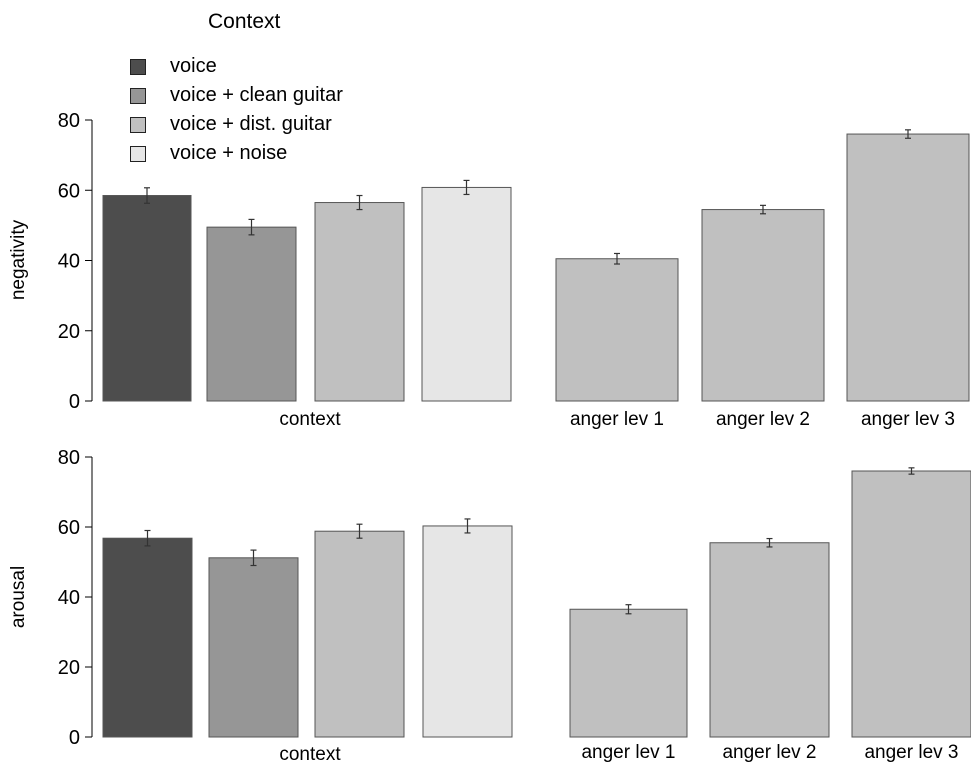 The width and height of the screenshot is (971, 763). Describe the element at coordinates (628, 752) in the screenshot. I see `bottom-x-tick-label: anger lev 1` at that location.